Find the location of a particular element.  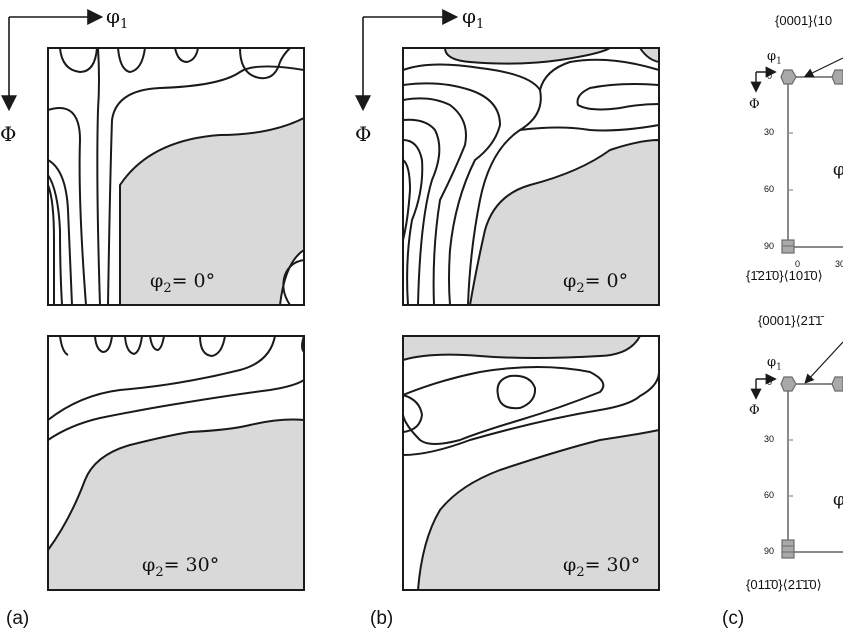

c-bottom-annotation: {0001}⟨21̄1̄ is located at coordinates (790, 320).